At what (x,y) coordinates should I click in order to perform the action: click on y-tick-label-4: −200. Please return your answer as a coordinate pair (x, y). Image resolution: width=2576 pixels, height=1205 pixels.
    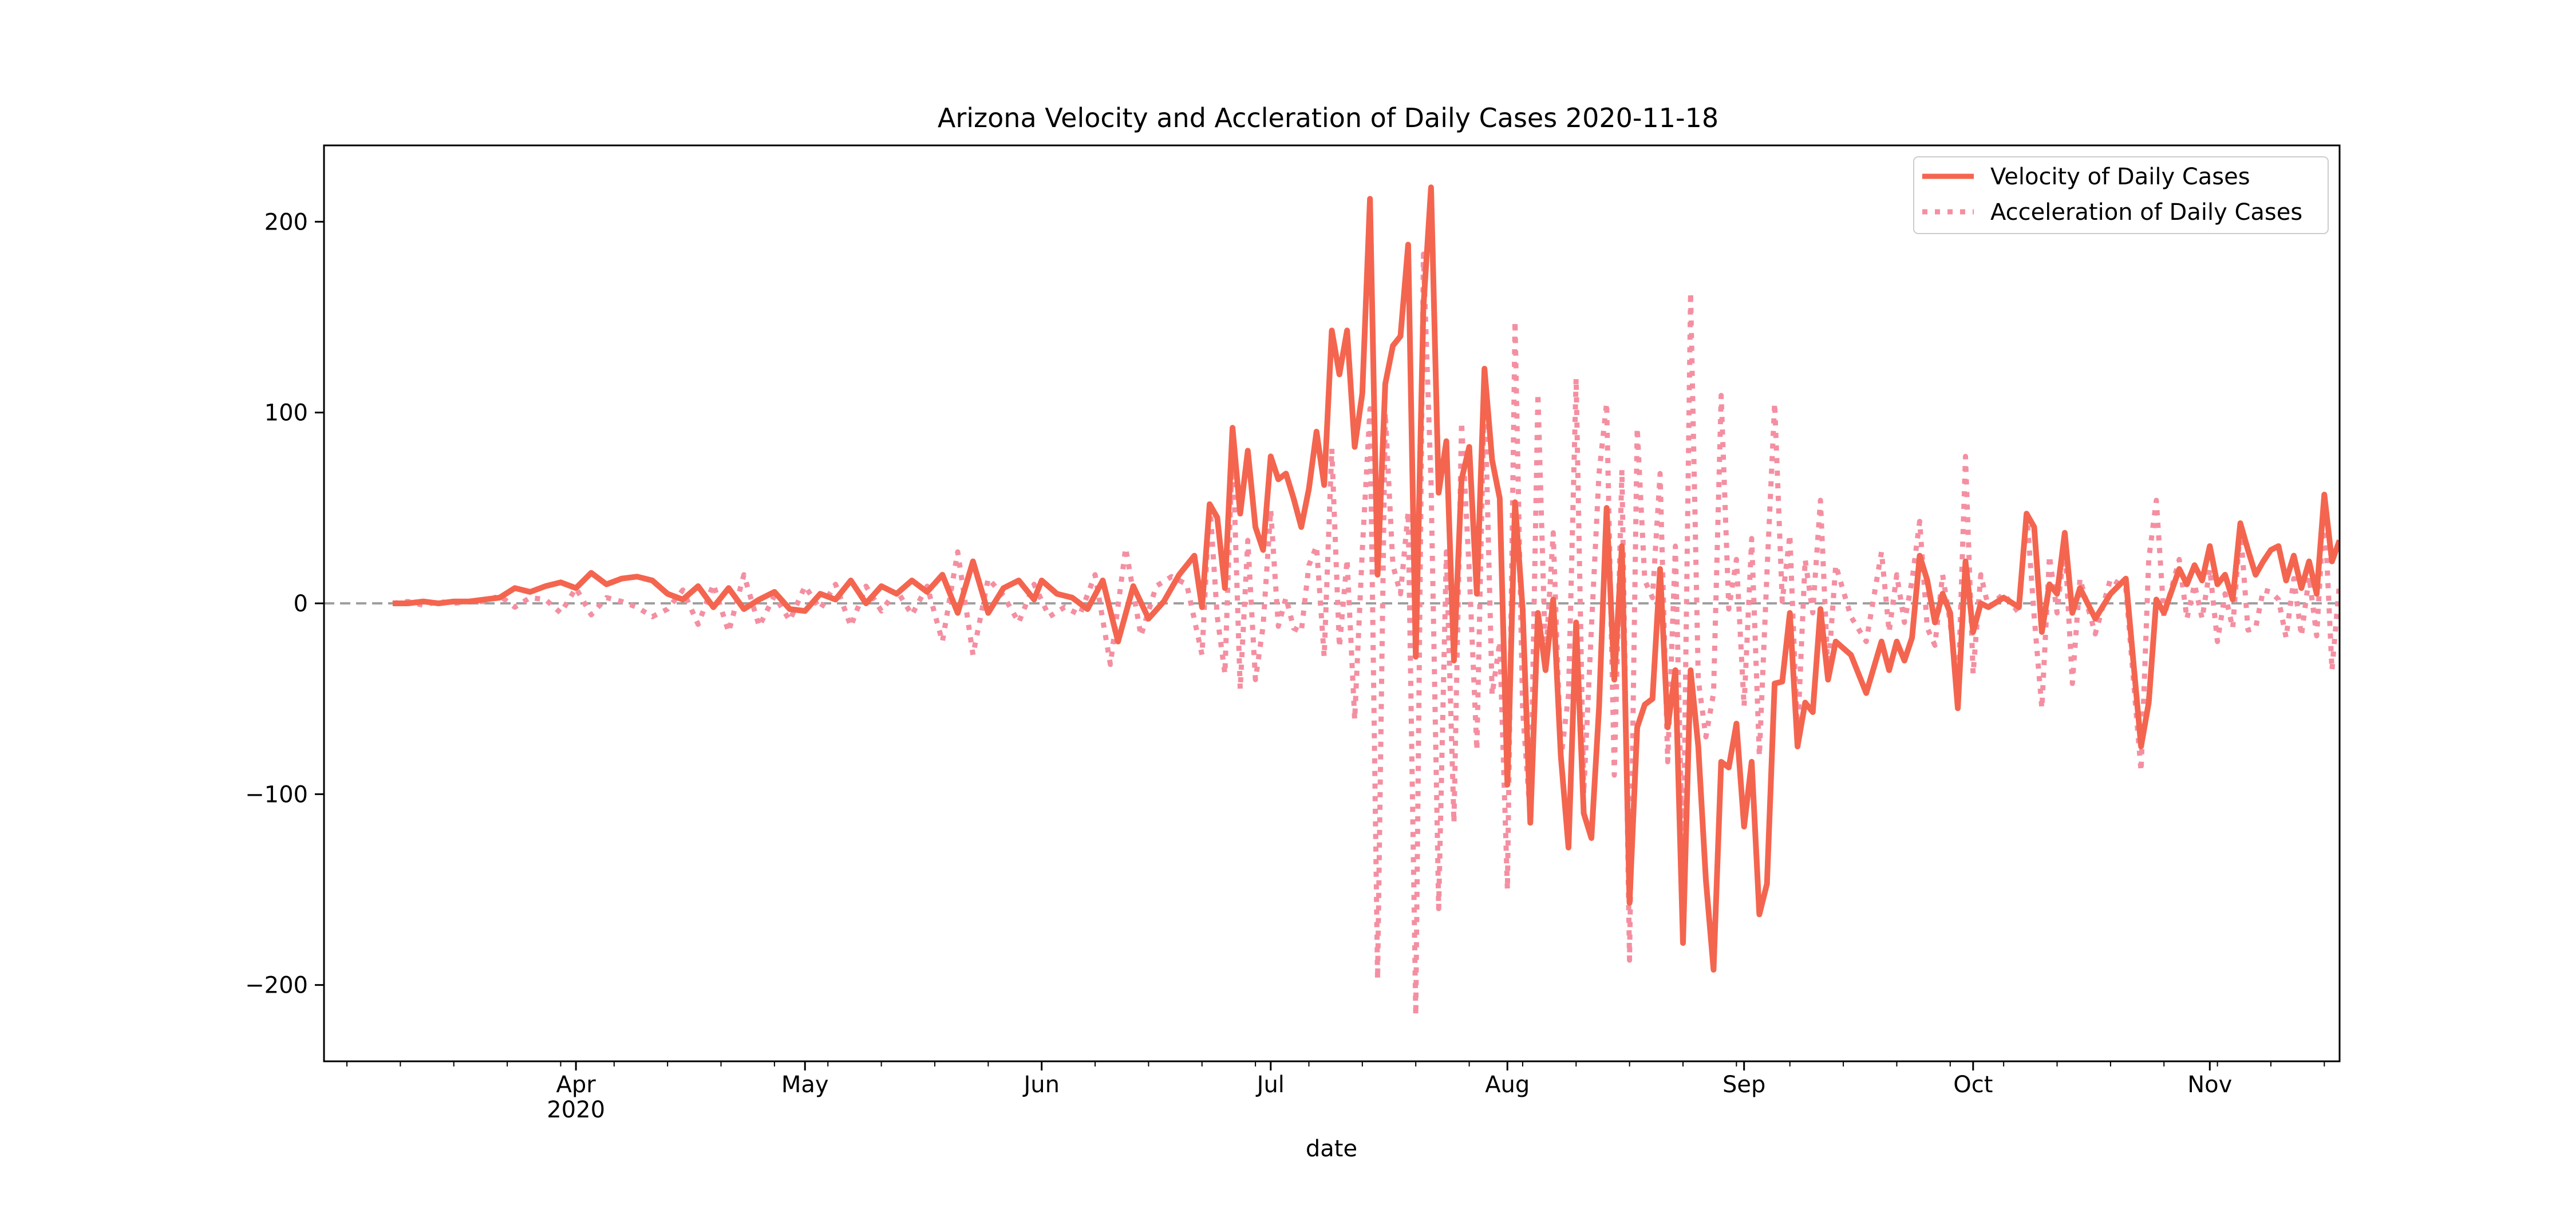
    Looking at the image, I should click on (276, 986).